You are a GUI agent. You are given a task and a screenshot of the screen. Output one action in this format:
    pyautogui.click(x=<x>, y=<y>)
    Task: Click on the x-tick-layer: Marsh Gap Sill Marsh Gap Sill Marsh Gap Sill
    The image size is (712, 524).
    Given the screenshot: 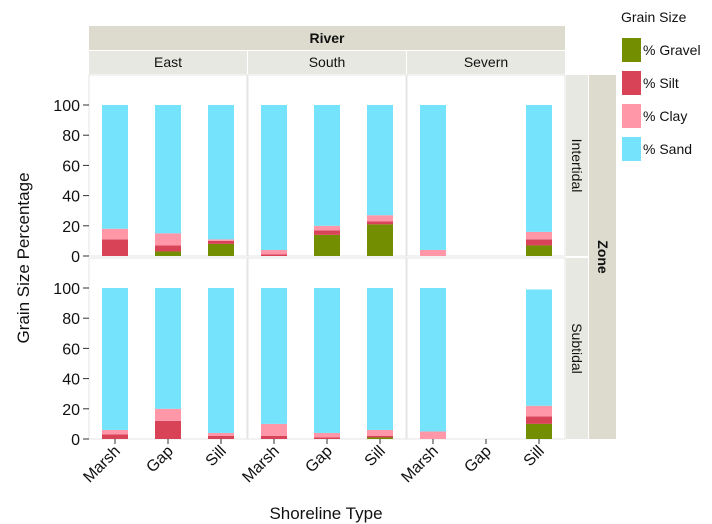 What is the action you would take?
    pyautogui.click(x=314, y=462)
    